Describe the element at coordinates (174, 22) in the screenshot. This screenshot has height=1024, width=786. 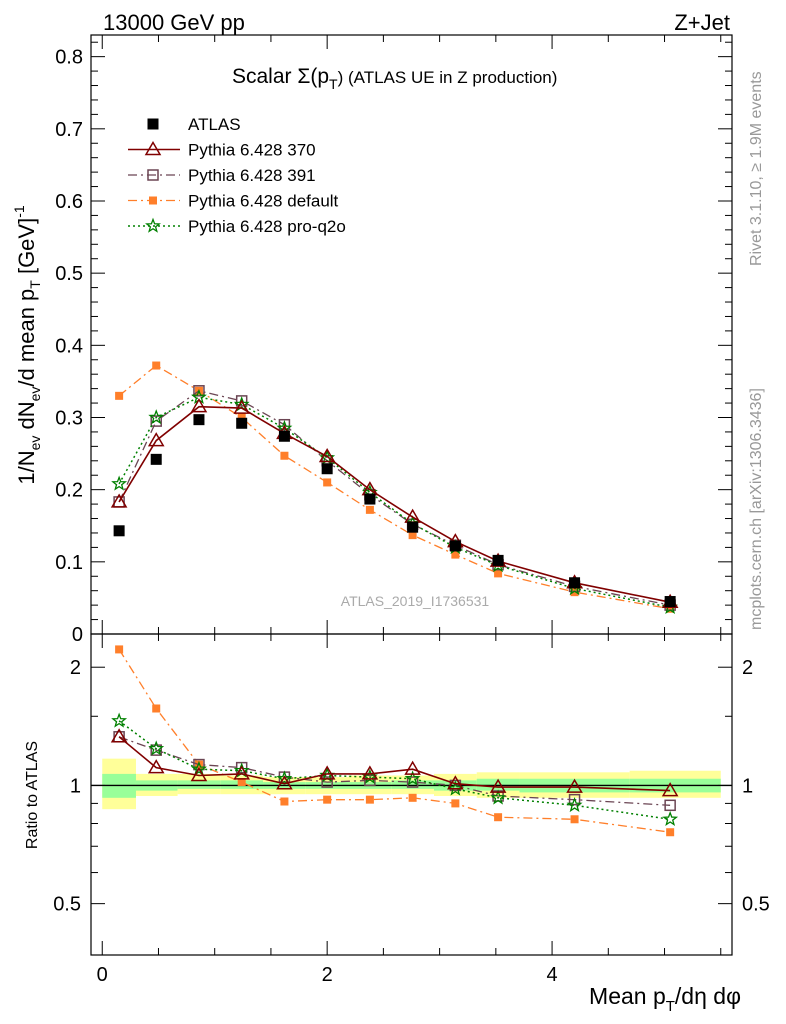
I see `header-left: 13000 GeV pp` at that location.